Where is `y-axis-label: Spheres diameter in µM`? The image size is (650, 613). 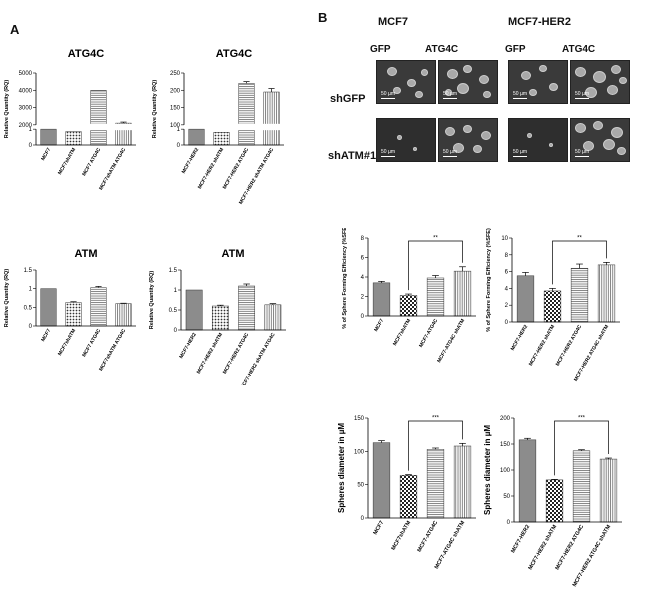 y-axis-label: Spheres diameter in µM is located at coordinates (341, 468).